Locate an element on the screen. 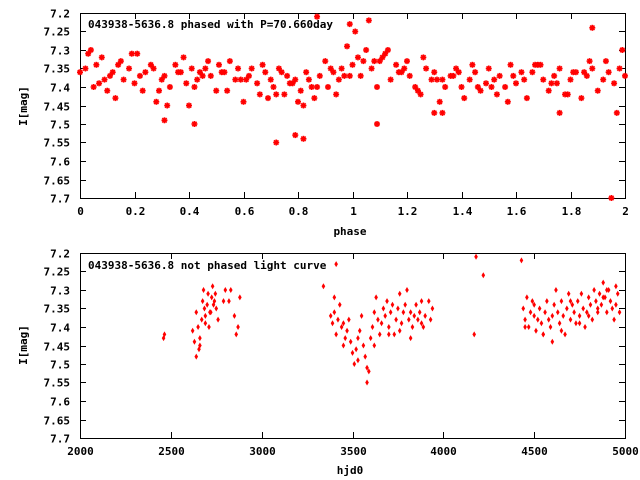 The height and width of the screenshot is (480, 640). y-tick-label: 7.45 is located at coordinates (57, 347).